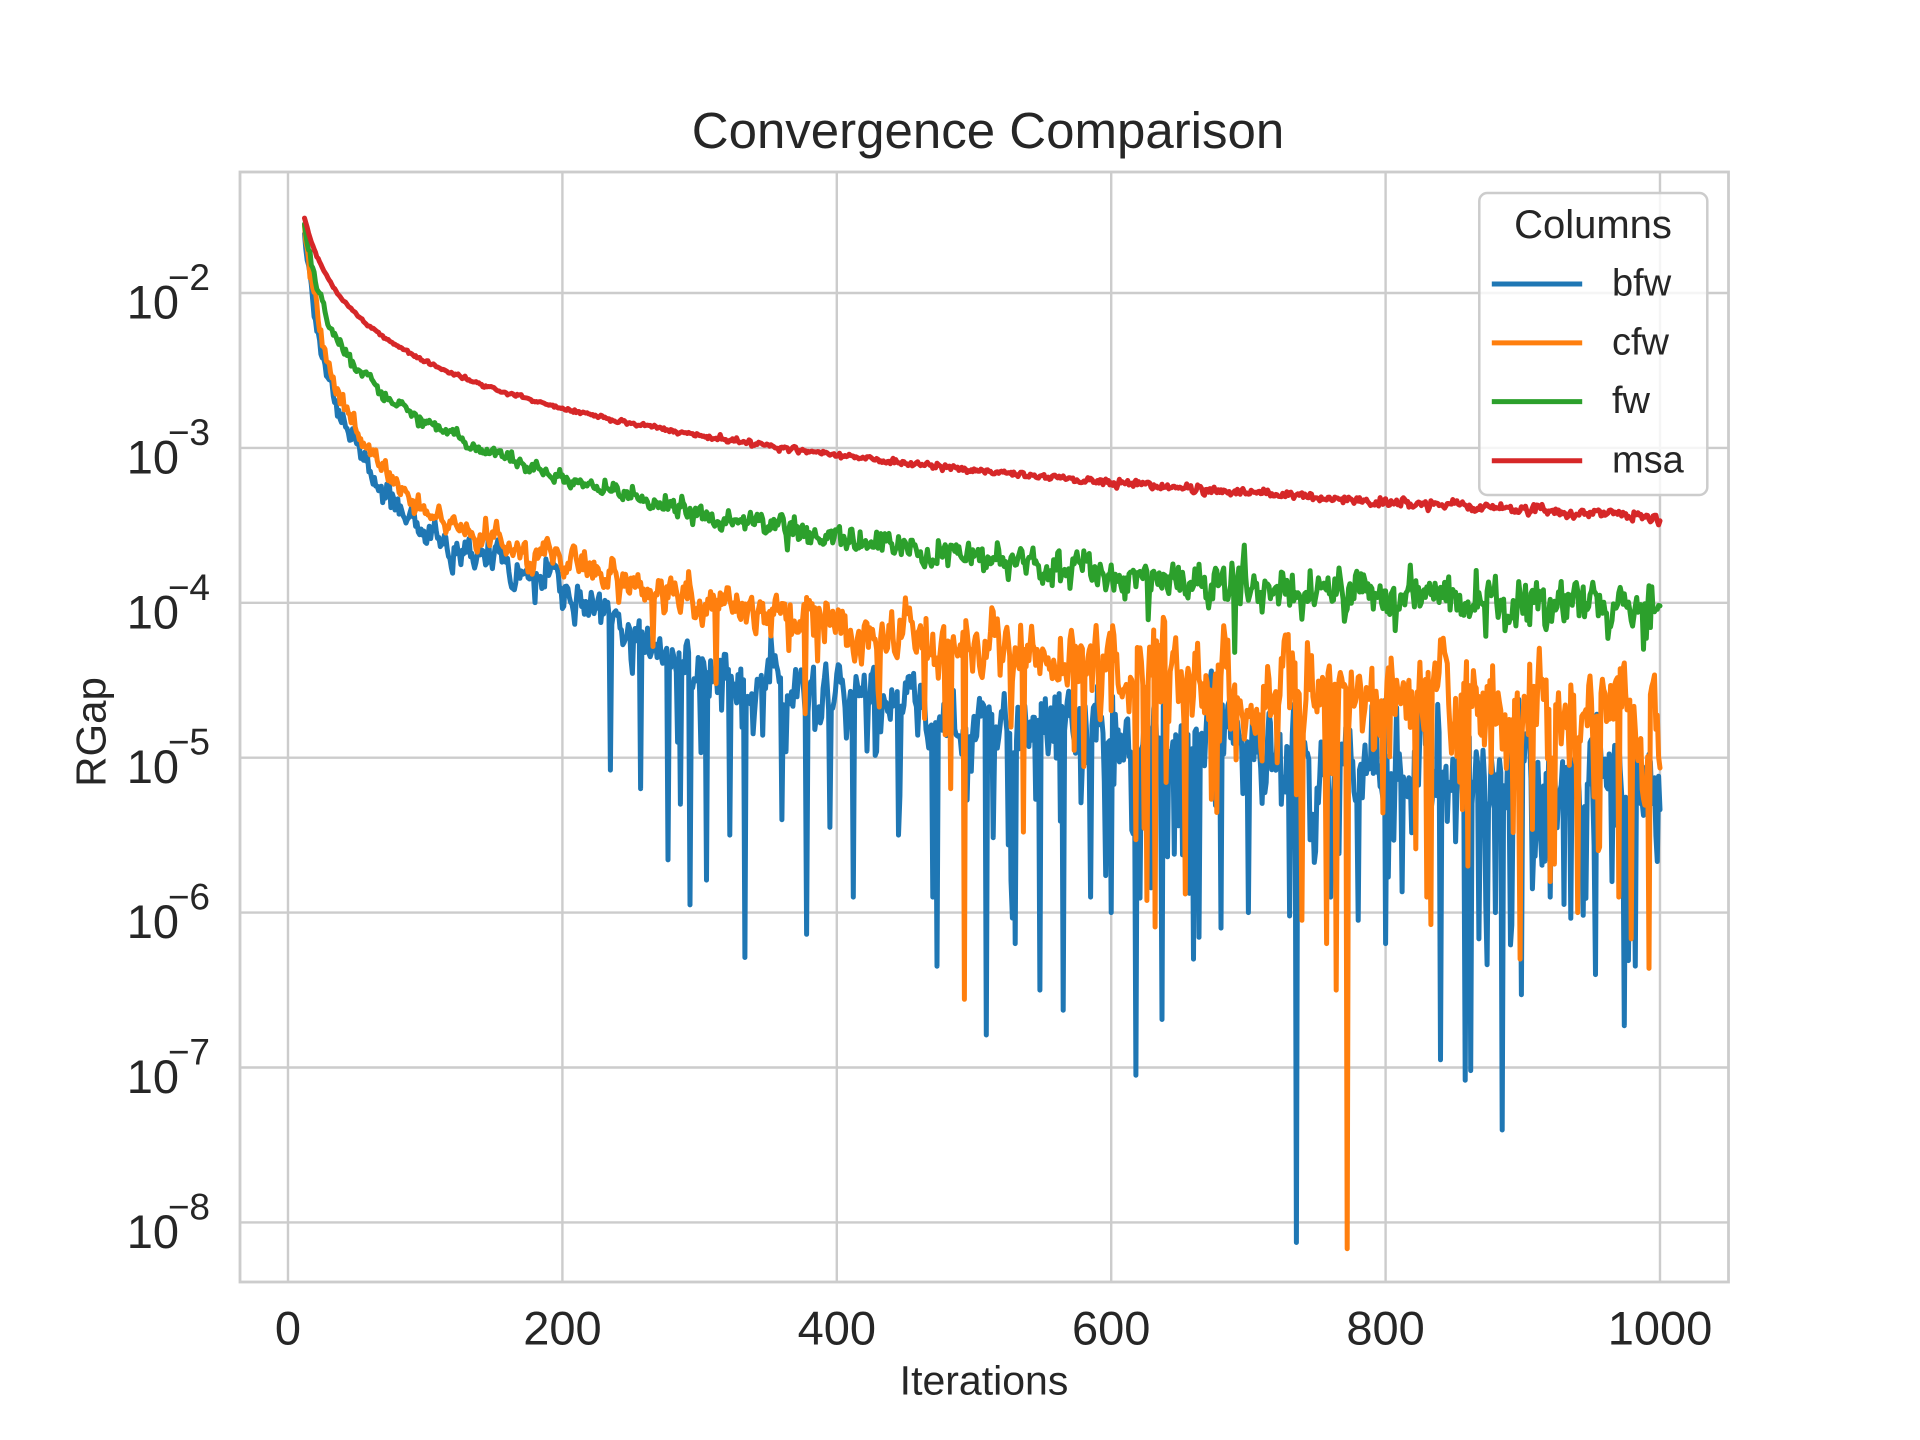 Image resolution: width=1920 pixels, height=1440 pixels. I want to click on svg-text: msa, so click(1648, 460).